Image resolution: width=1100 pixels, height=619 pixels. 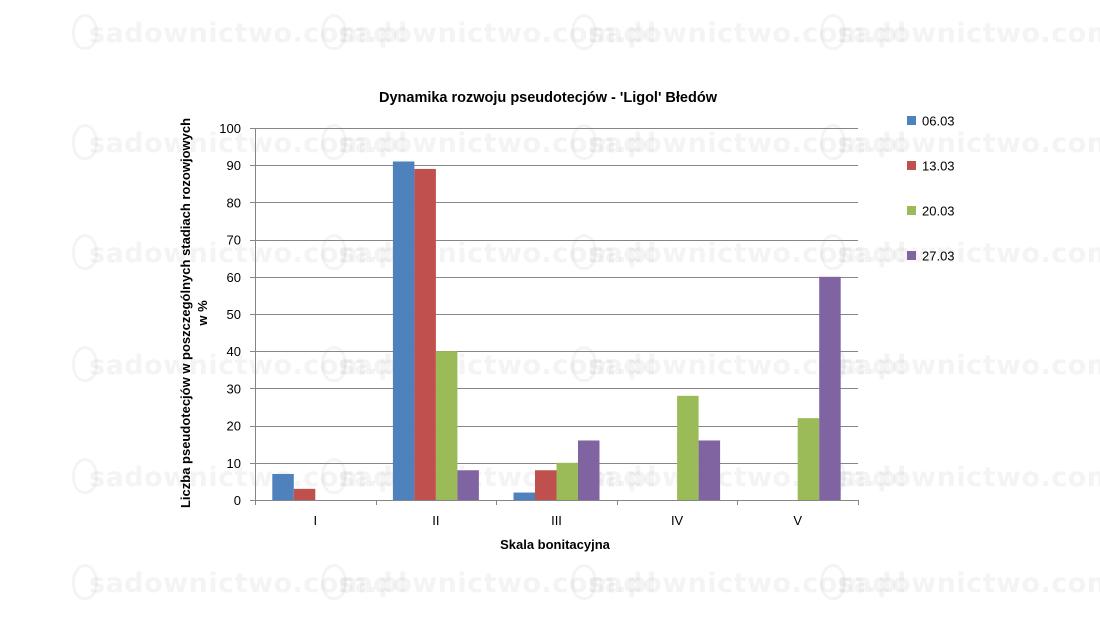 What do you see at coordinates (589, 470) in the screenshot?
I see `bar-27.03-III` at bounding box center [589, 470].